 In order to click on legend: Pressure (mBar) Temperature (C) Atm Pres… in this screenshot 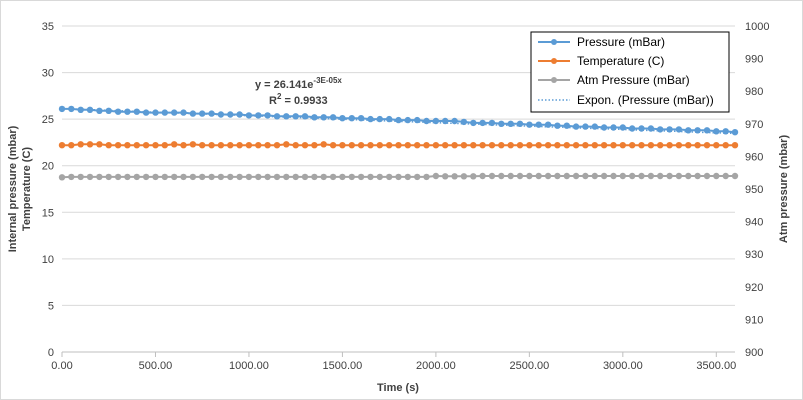, I will do `click(630, 72)`.